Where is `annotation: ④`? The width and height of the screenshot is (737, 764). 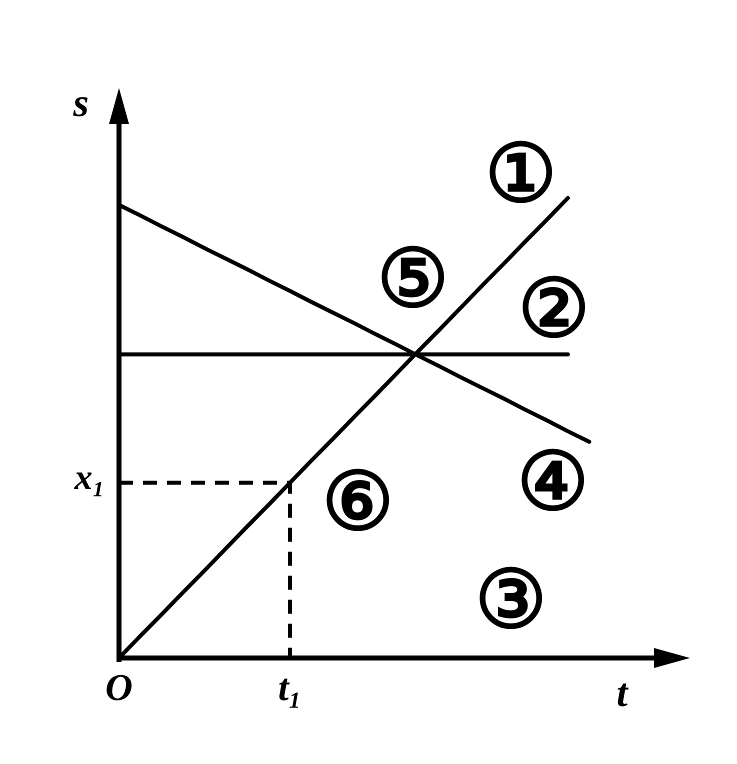 annotation: ④ is located at coordinates (553, 483).